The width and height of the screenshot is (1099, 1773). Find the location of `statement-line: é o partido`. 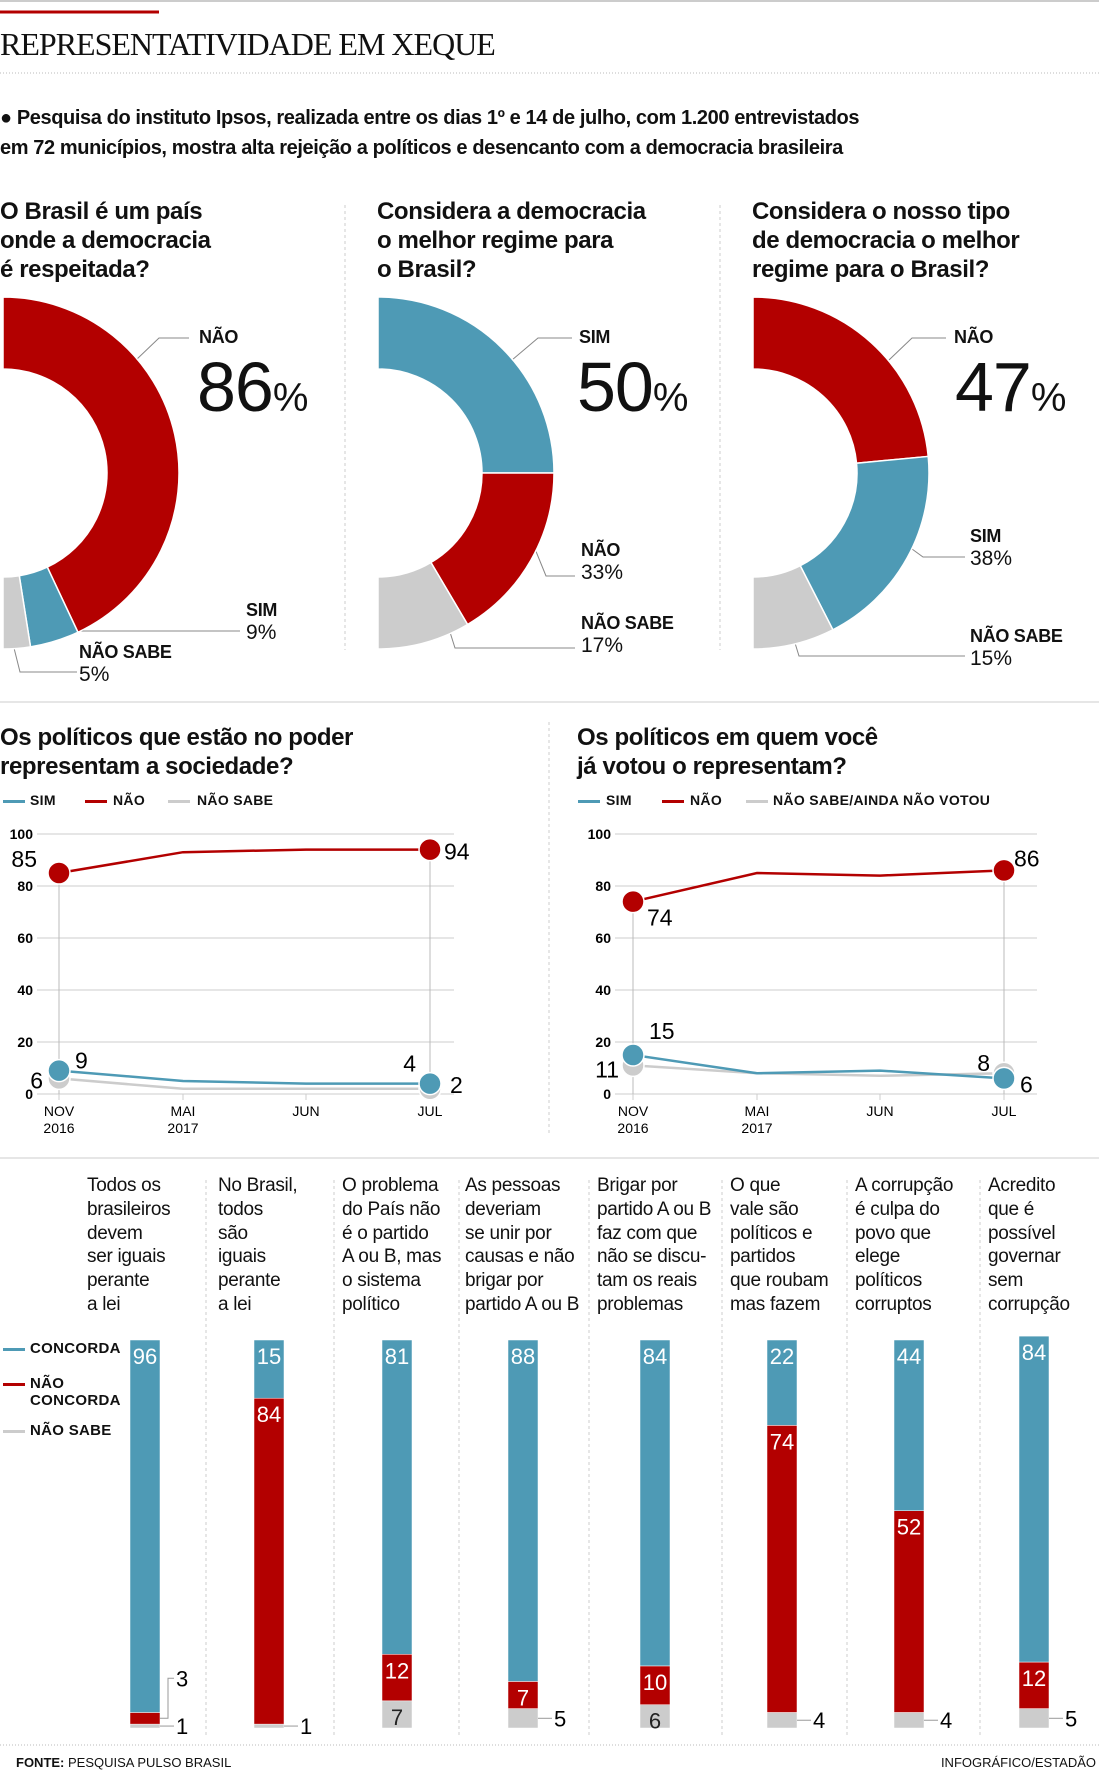

statement-line: é o partido is located at coordinates (385, 1233).